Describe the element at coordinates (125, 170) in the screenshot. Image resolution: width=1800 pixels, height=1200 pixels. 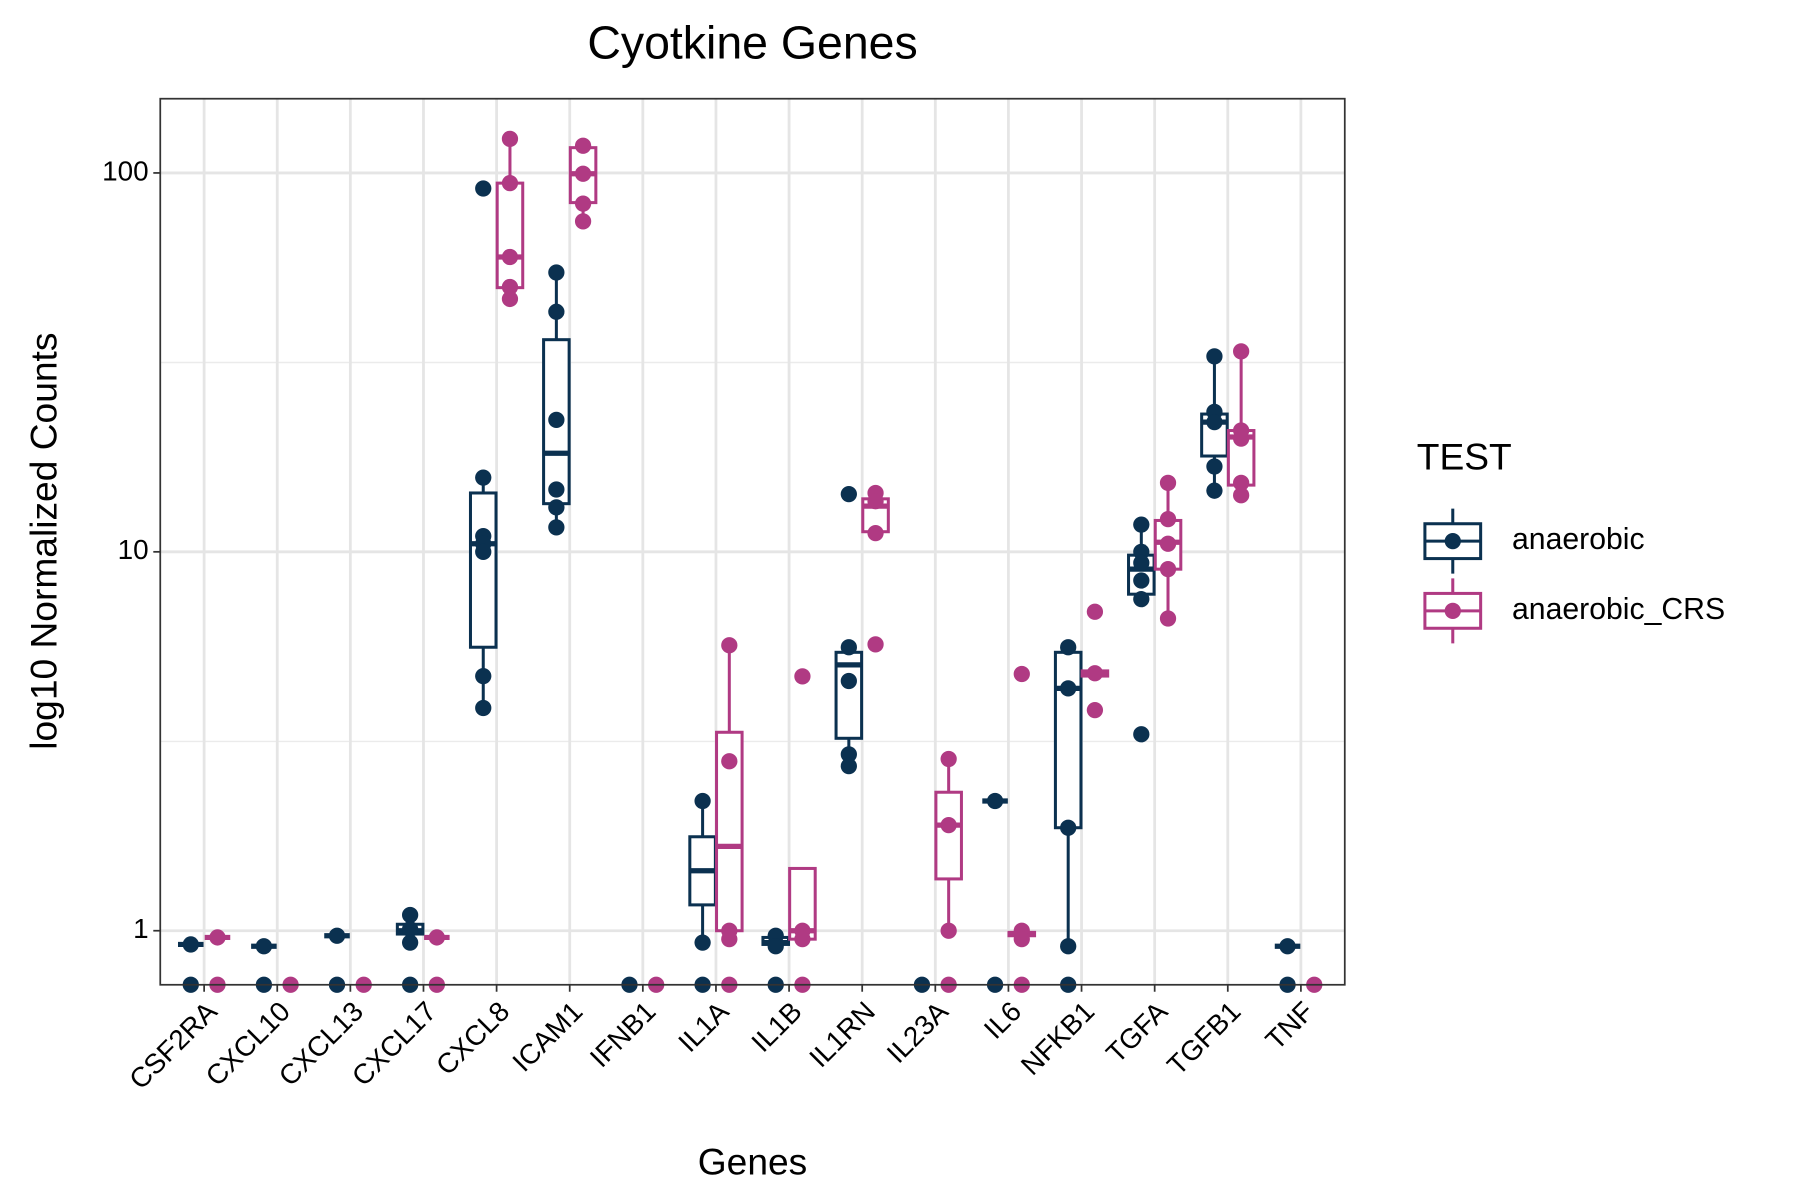
I see `y-tick-label: 100` at that location.